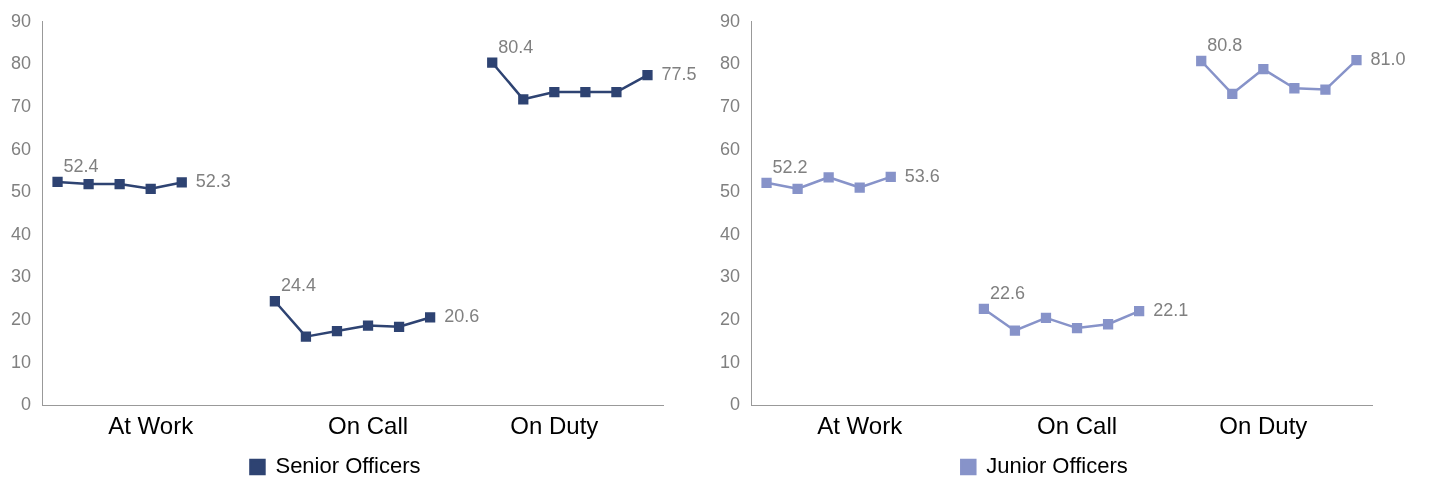 The image size is (1433, 503). Describe the element at coordinates (1171, 310) in the screenshot. I see `data-label: 22.1` at that location.